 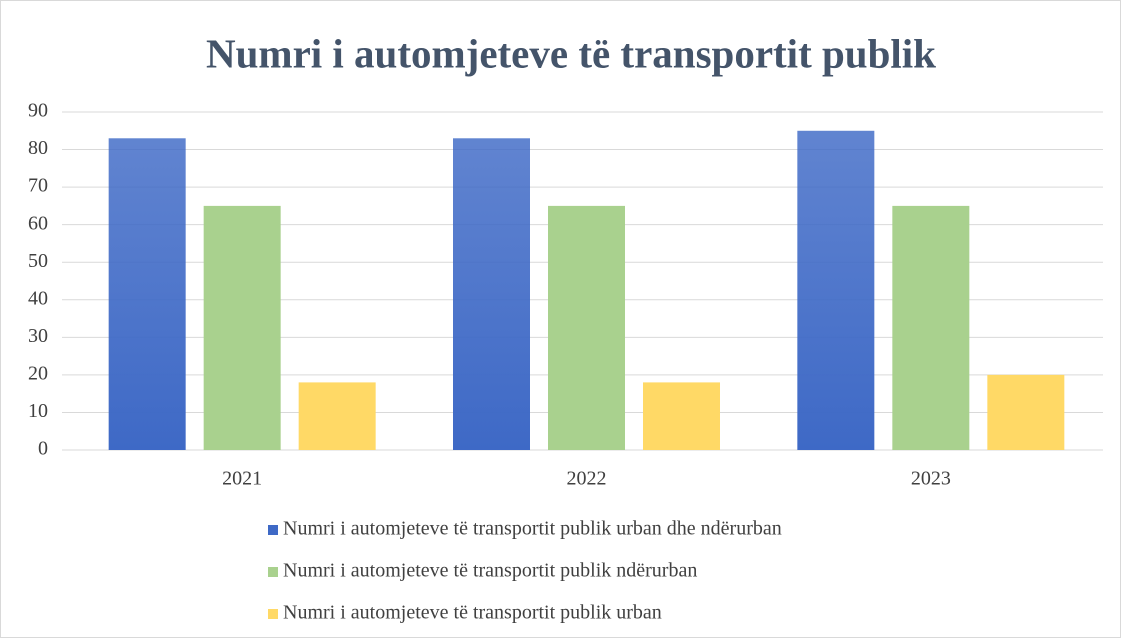 What do you see at coordinates (38, 336) in the screenshot?
I see `y-tick-label: 30` at bounding box center [38, 336].